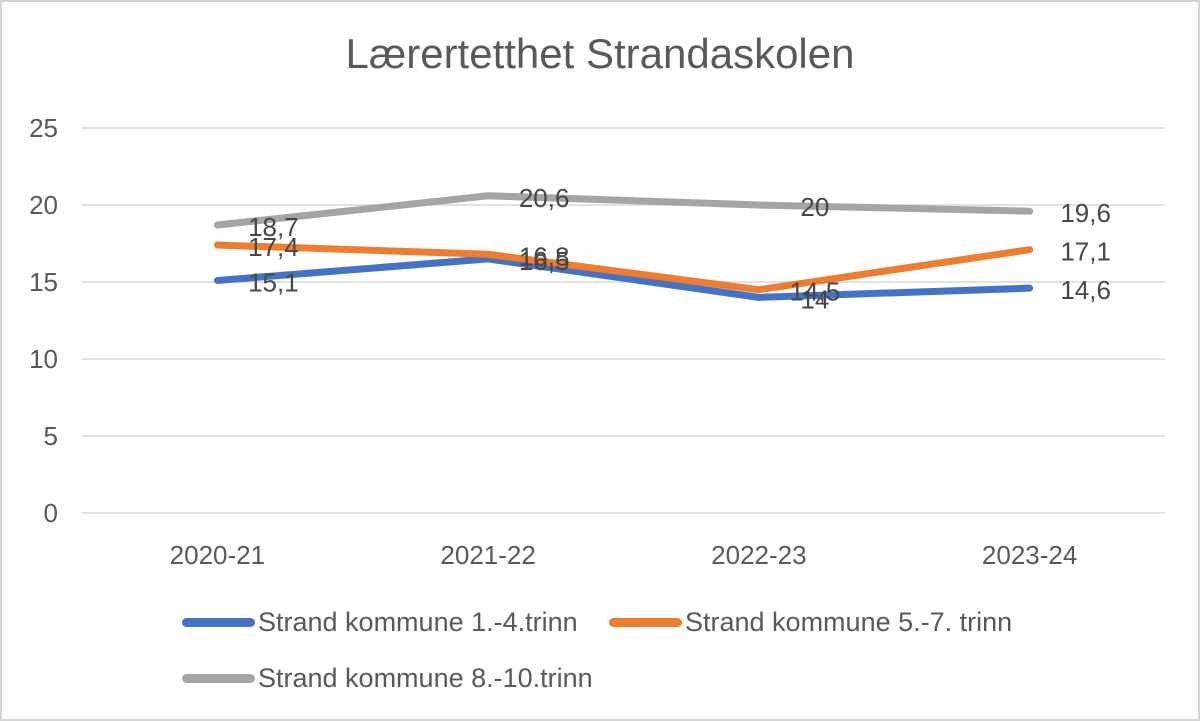 Image resolution: width=1200 pixels, height=721 pixels. I want to click on chart-title: Lærertetthet Strandaskolen, so click(600, 53).